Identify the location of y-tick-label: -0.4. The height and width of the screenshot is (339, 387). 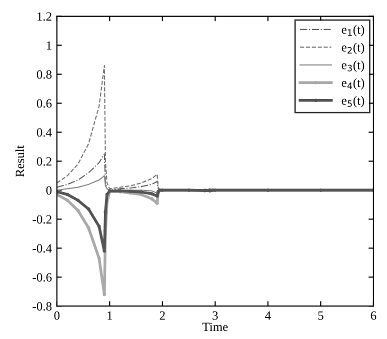
(42, 248).